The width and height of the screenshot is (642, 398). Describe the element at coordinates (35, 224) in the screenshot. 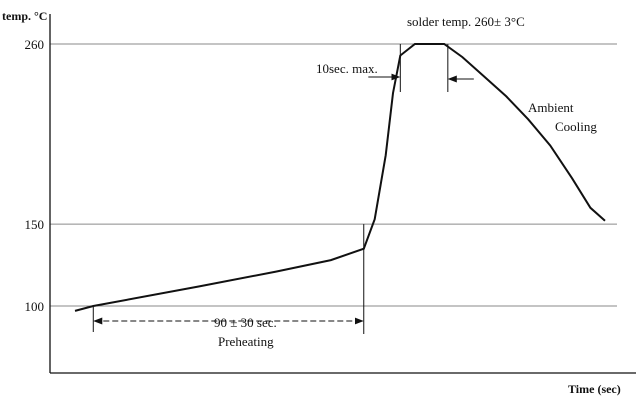

I see `y-tick-label-150: 150` at that location.